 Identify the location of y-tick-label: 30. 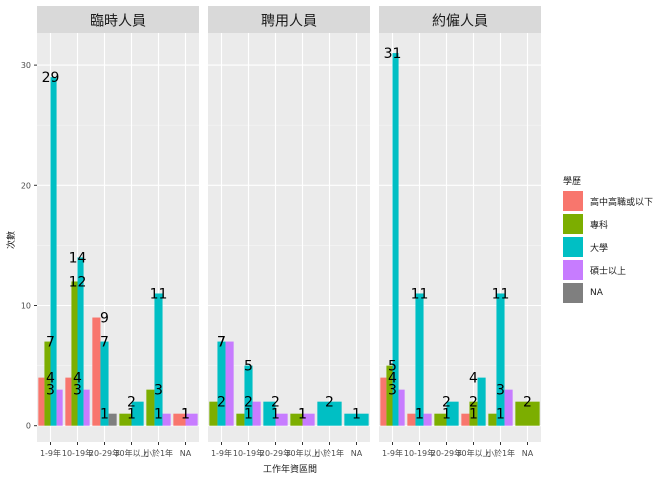
(26, 65).